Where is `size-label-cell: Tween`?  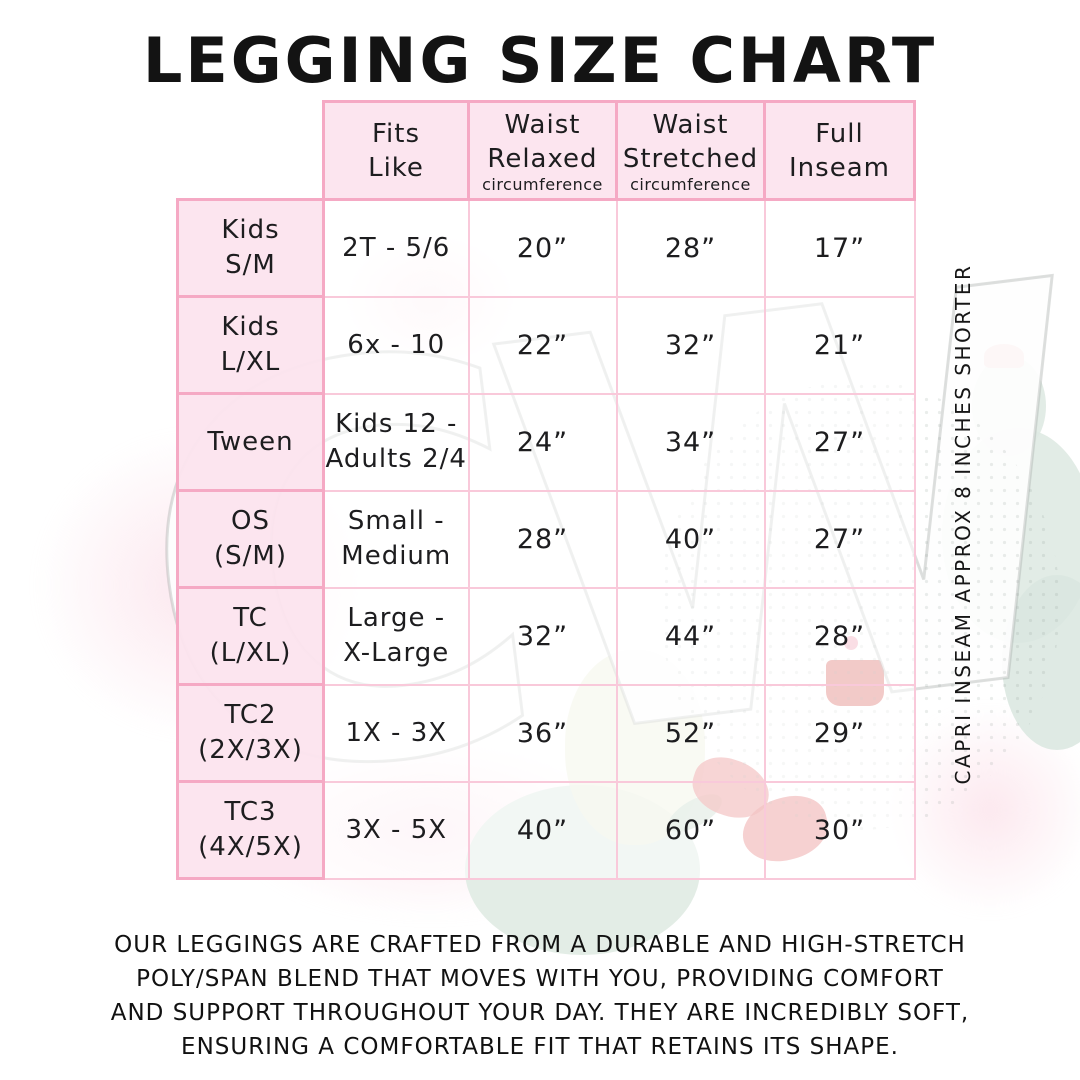
size-label-cell: Tween is located at coordinates (250, 442).